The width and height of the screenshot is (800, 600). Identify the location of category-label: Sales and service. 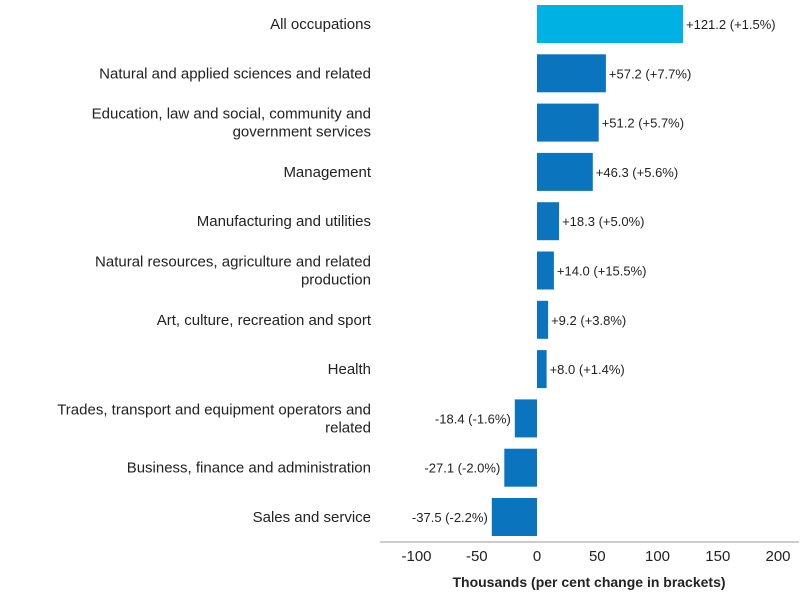
(312, 517).